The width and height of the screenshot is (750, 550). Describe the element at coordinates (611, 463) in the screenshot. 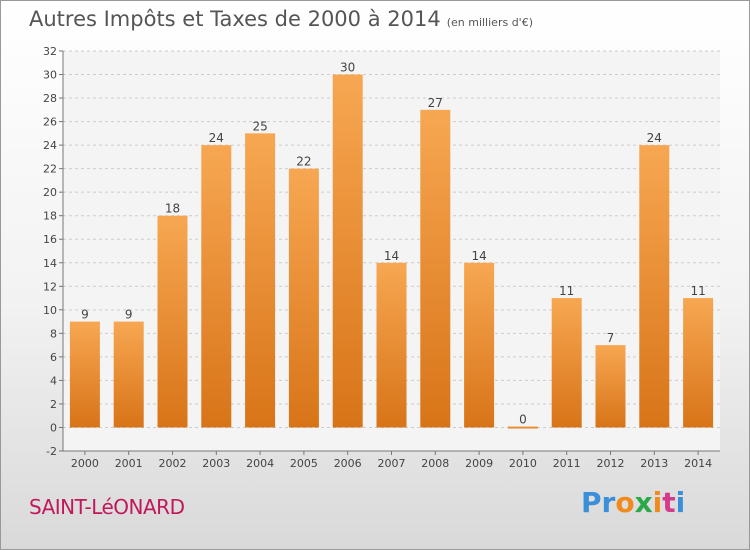

I see `x-tick-label: 2012` at that location.